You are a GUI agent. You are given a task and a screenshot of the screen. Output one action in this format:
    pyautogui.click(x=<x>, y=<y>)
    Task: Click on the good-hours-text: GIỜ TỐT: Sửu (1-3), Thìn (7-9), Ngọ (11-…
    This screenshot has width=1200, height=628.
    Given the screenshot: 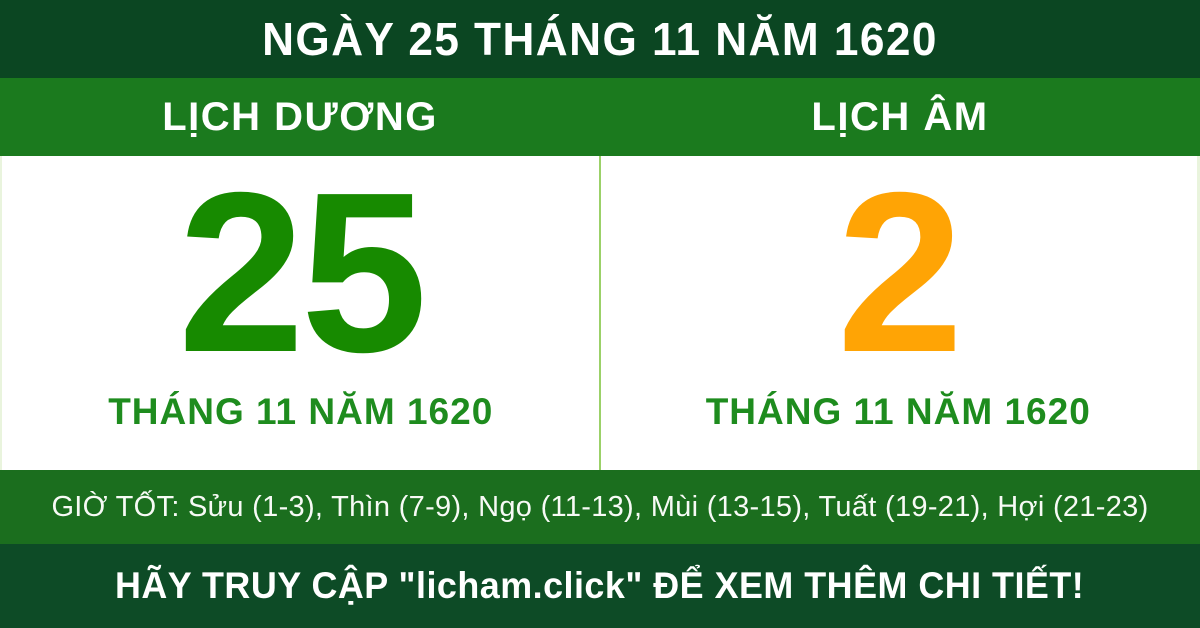 What is the action you would take?
    pyautogui.click(x=600, y=506)
    